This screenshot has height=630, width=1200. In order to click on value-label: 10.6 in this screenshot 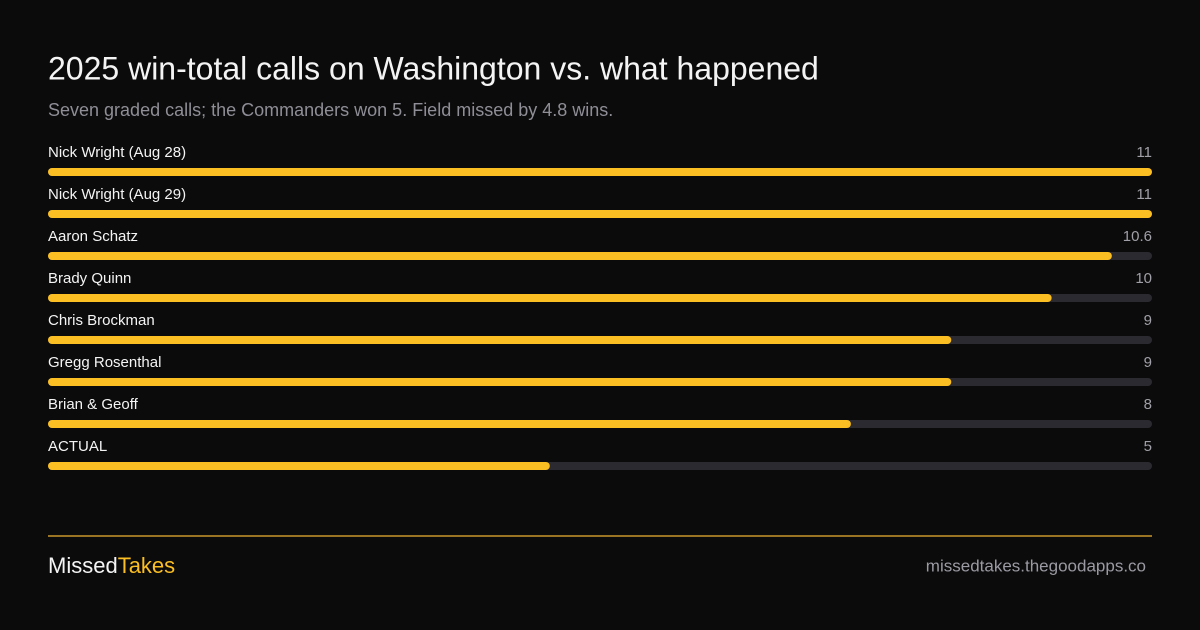, I will do `click(1137, 236)`.